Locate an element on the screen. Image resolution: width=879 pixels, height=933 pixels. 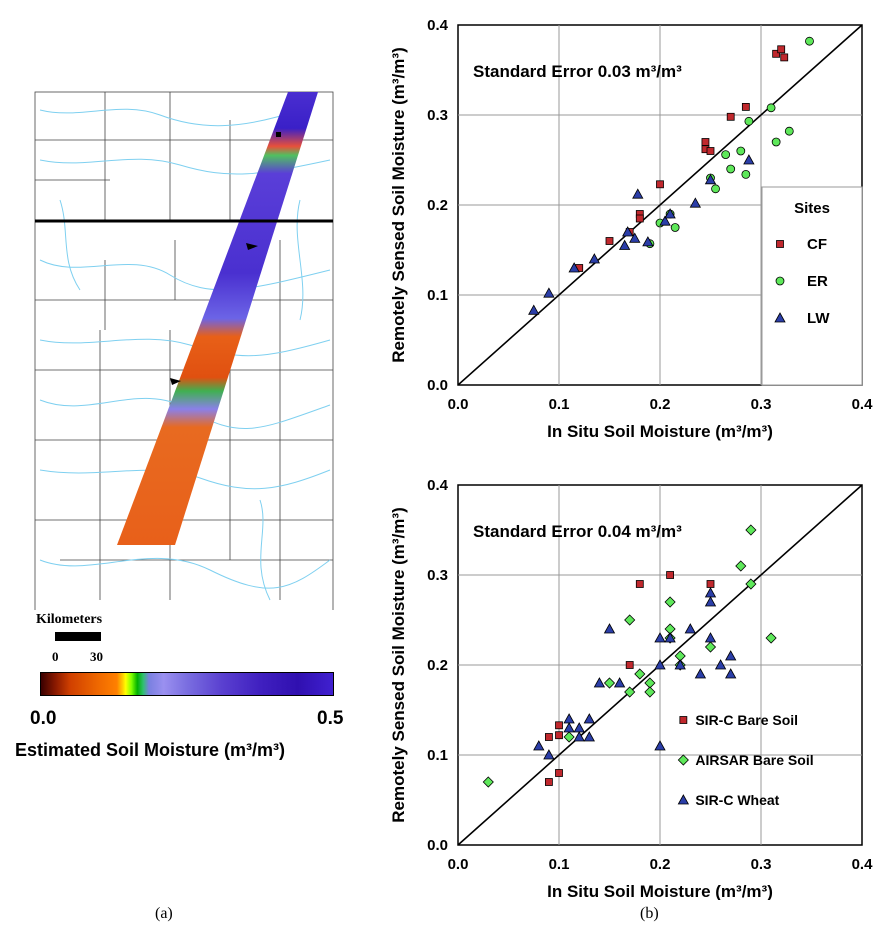
y-tick-label: 0.0 is located at coordinates (437, 385).